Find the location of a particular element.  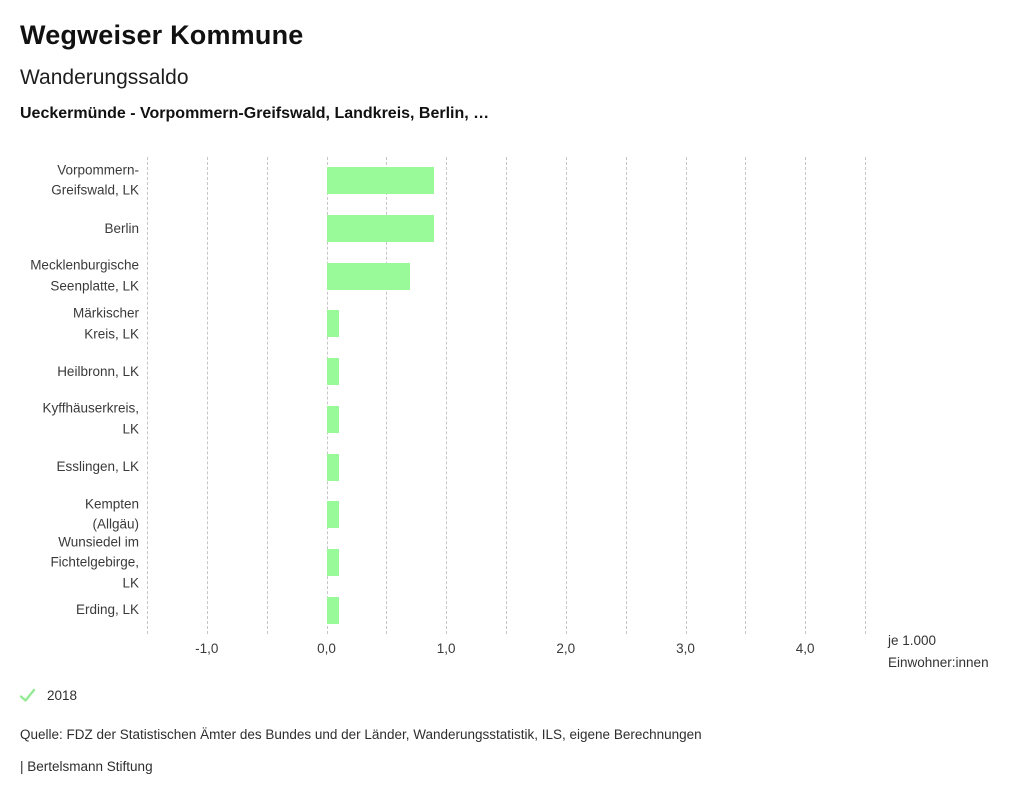

check-icon is located at coordinates (27, 695).